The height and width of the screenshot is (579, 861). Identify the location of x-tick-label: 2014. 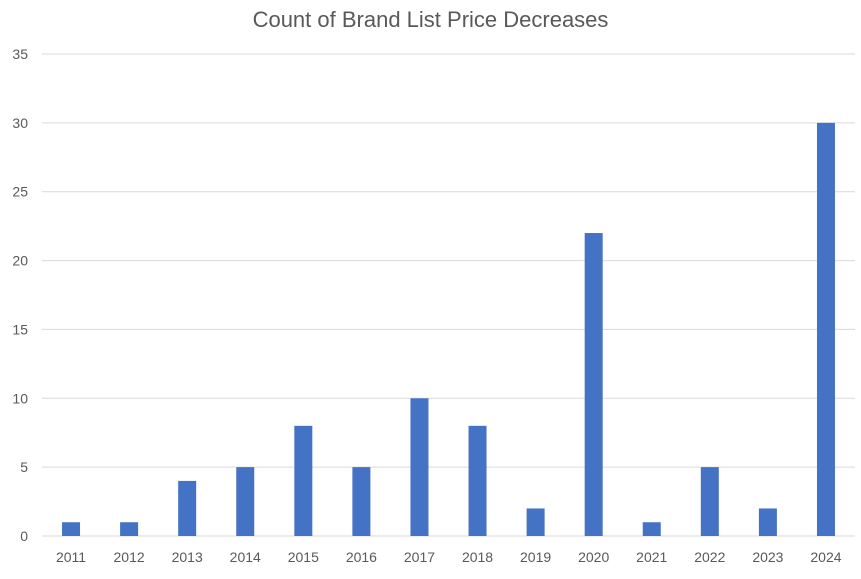
(245, 557).